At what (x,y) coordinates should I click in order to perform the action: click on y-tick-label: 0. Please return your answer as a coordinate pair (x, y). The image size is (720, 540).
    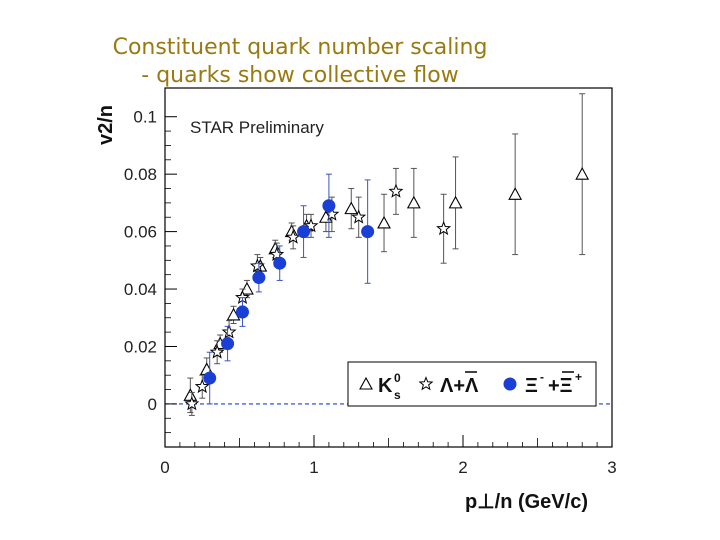
    Looking at the image, I should click on (152, 404).